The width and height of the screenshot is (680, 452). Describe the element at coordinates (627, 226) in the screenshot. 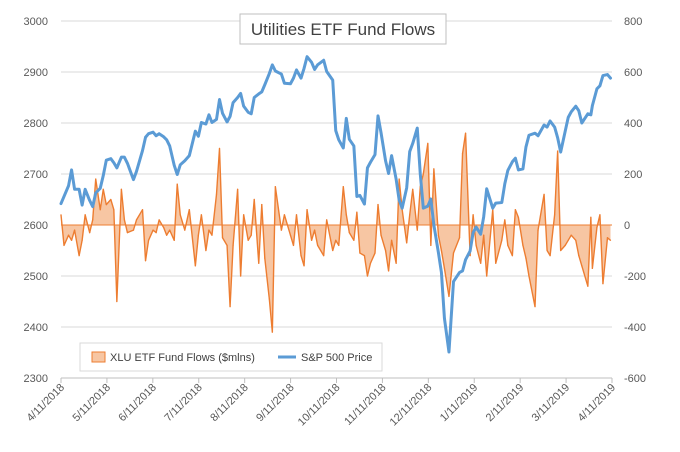

I see `right-axis-tick-label: 0` at that location.